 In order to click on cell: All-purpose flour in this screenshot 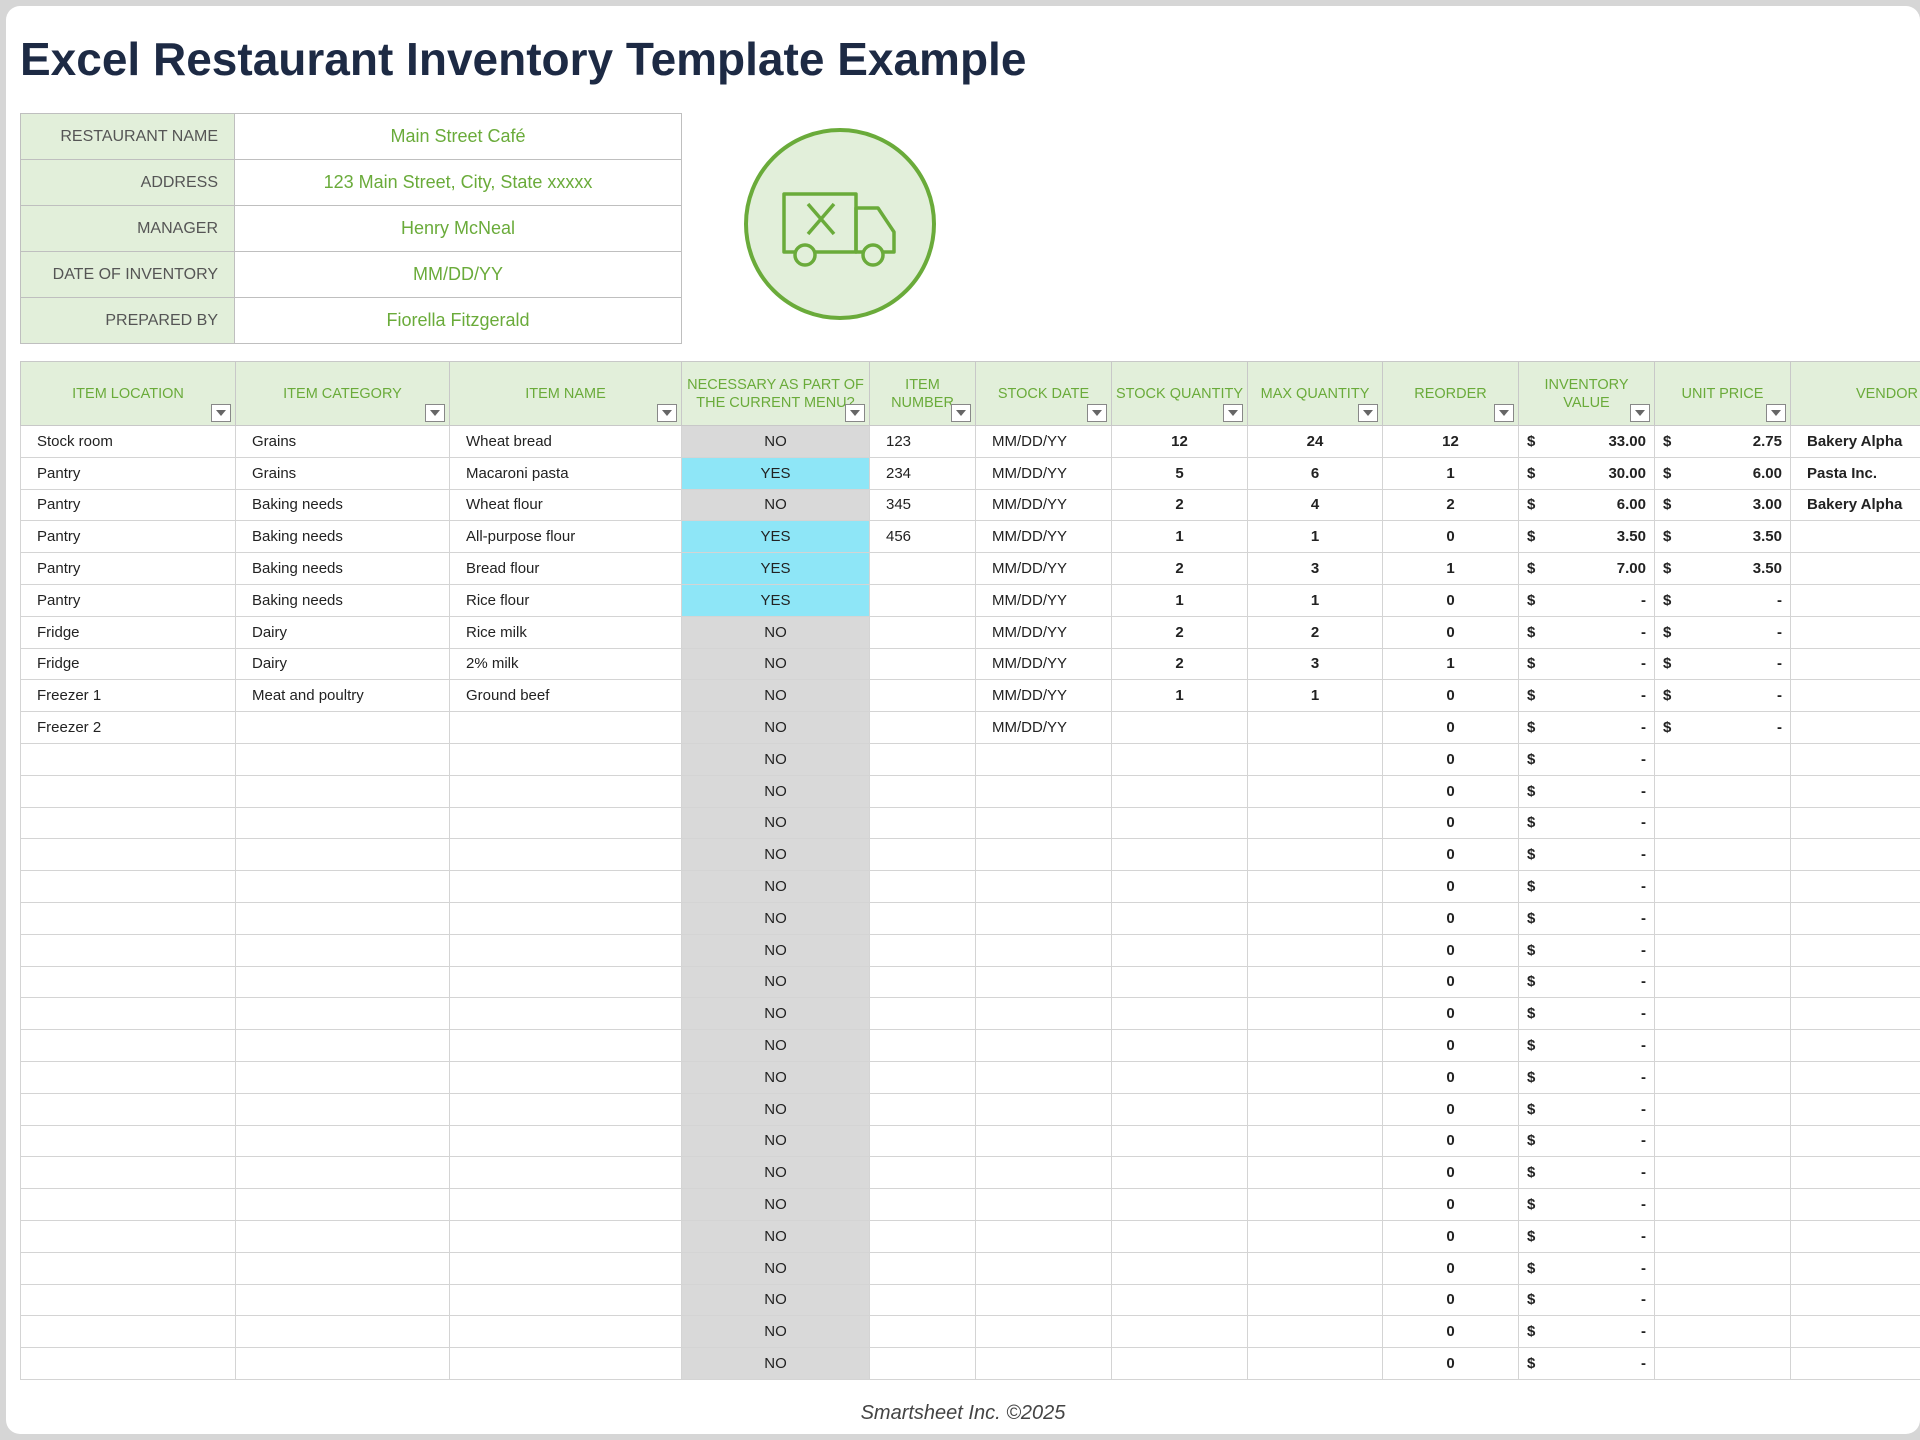, I will do `click(565, 537)`.